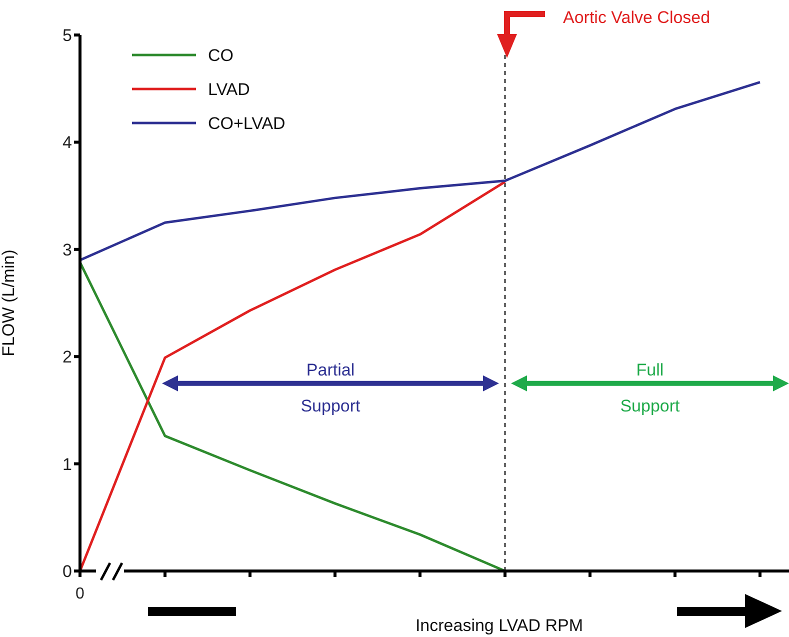  Describe the element at coordinates (330, 388) in the screenshot. I see `annotation: Partial Support` at that location.